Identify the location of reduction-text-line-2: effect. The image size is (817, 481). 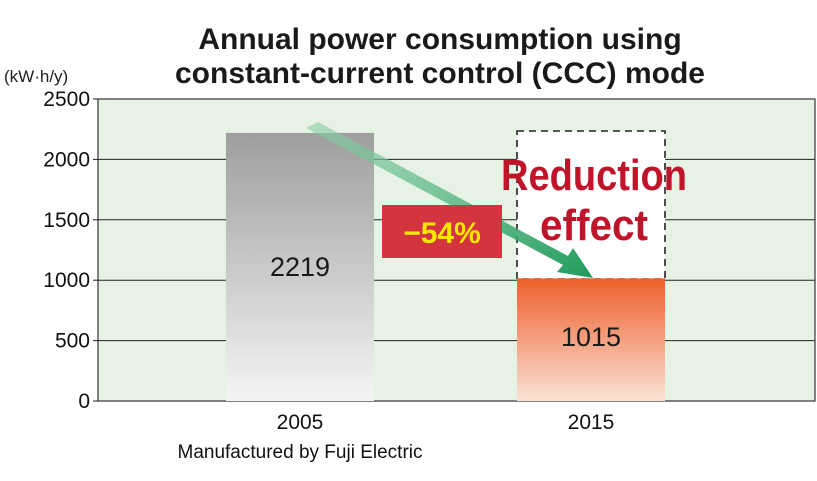
(594, 225).